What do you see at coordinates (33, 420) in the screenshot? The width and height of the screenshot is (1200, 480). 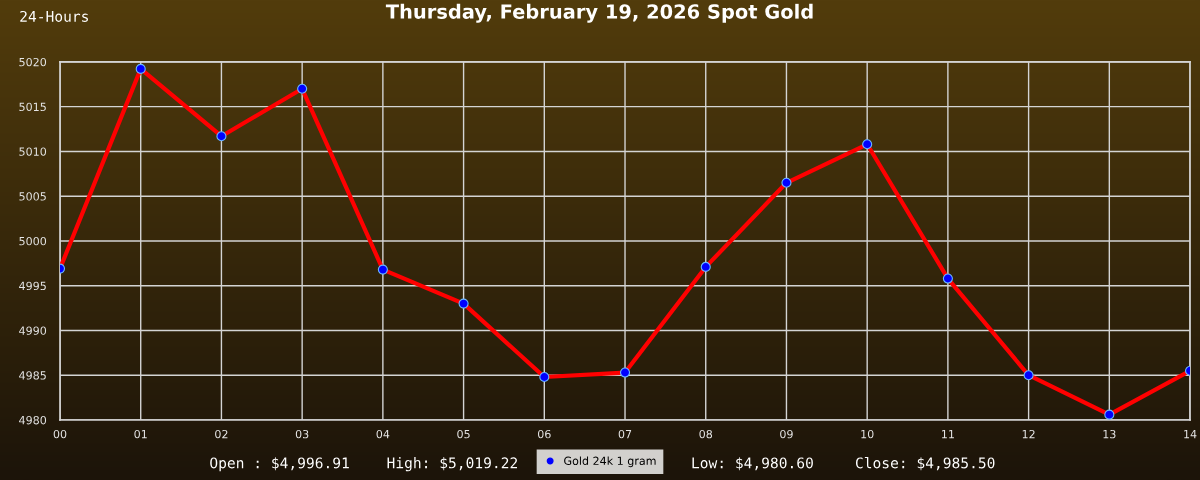 I see `y-tick-label: 4980` at bounding box center [33, 420].